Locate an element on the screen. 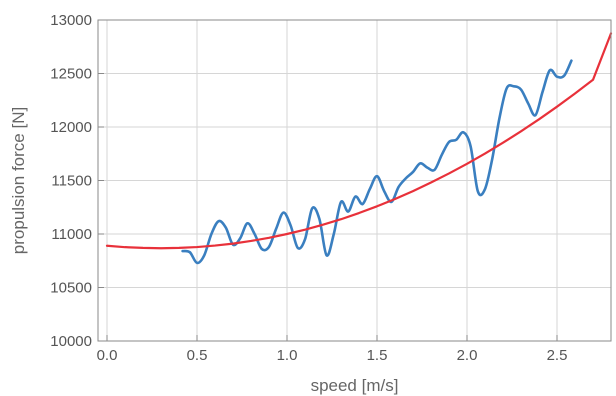 The image size is (616, 396). y-tick-label: 12500 is located at coordinates (71, 74).